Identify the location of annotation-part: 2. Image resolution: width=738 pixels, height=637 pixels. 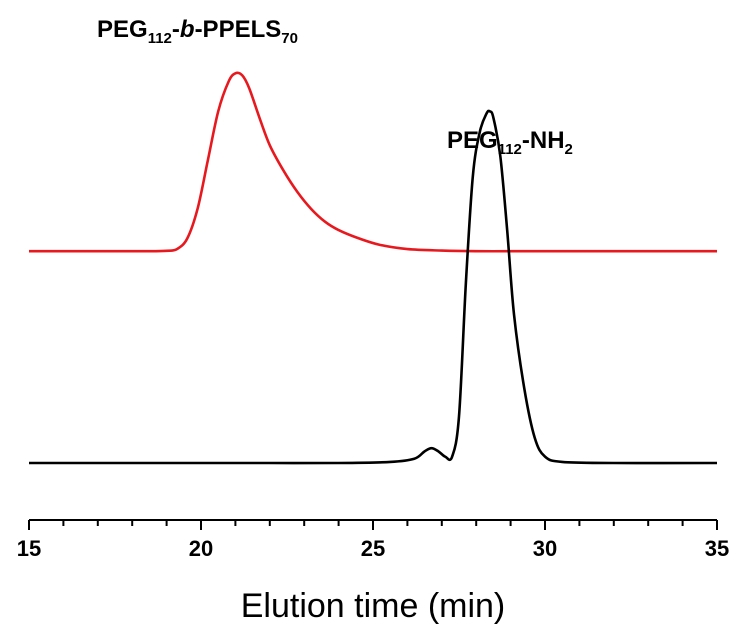
(569, 149).